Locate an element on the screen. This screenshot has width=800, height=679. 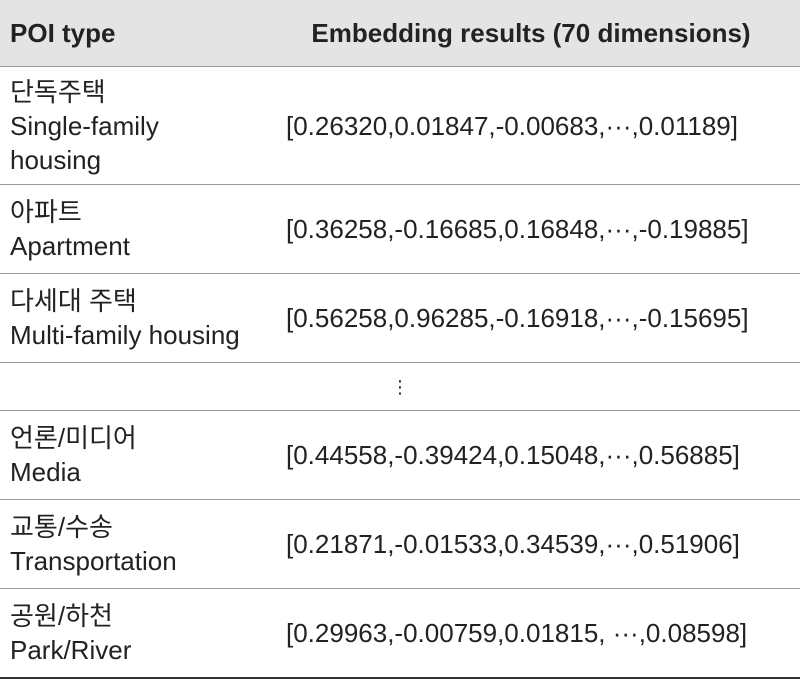
english-name: Park/River is located at coordinates (71, 650).